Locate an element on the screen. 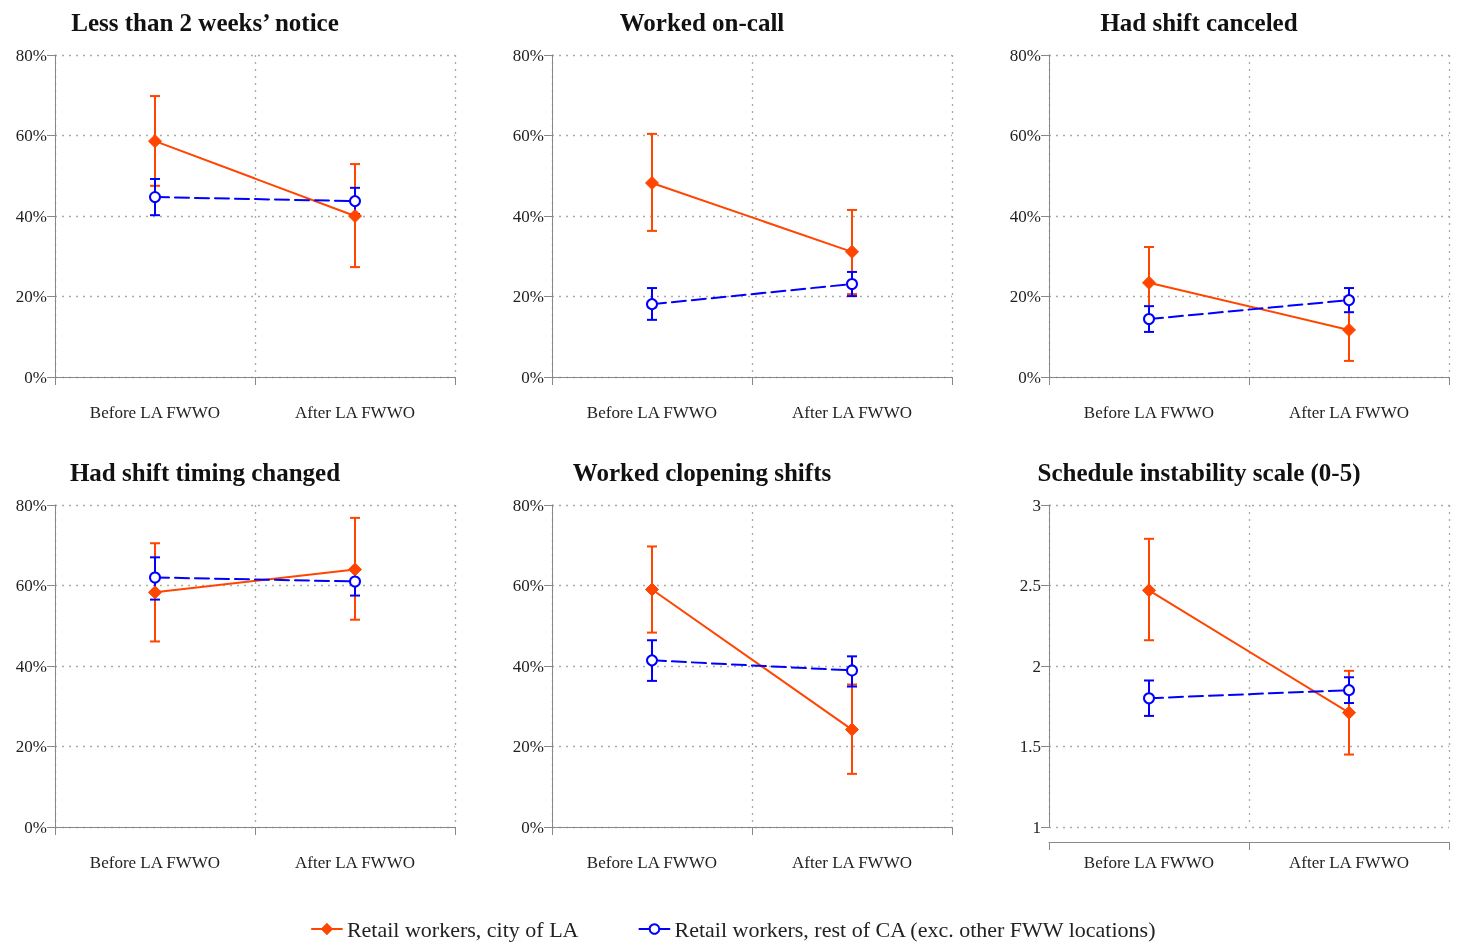 The width and height of the screenshot is (1468, 949). chart-title: Schedule instability scale (0-5) is located at coordinates (1199, 473).